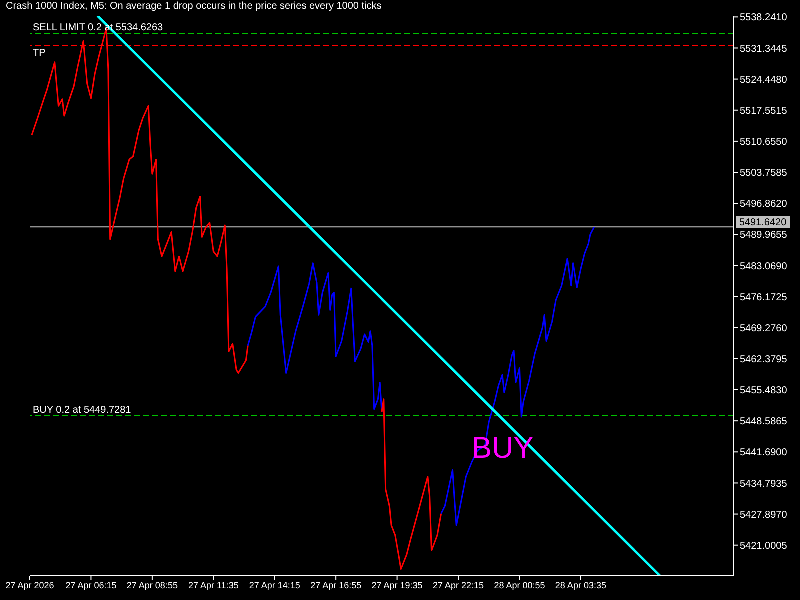  Describe the element at coordinates (764, 18) in the screenshot. I see `y-tick-label: 5538.2410` at that location.